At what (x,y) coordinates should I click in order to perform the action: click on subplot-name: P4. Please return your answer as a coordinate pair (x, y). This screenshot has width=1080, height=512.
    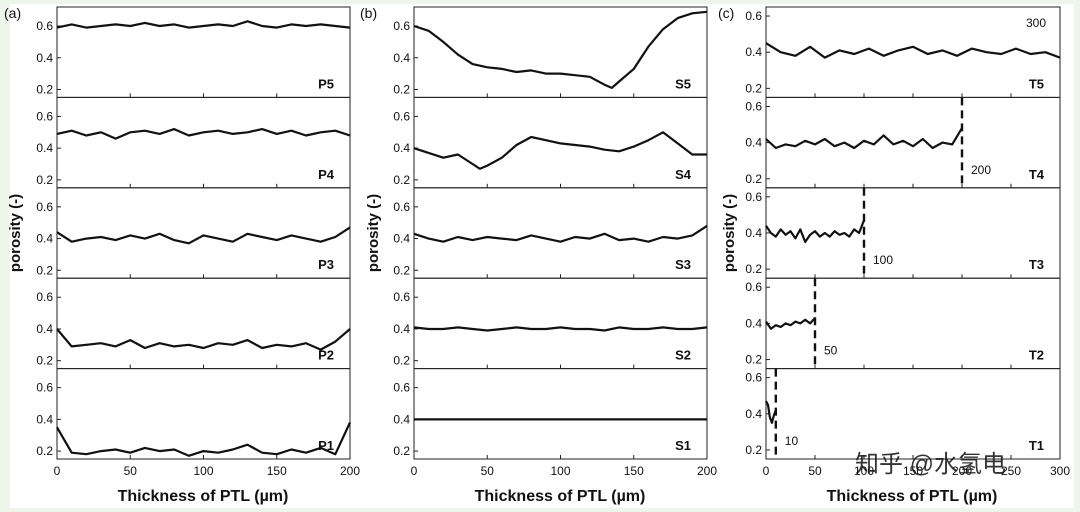
    Looking at the image, I should click on (326, 174).